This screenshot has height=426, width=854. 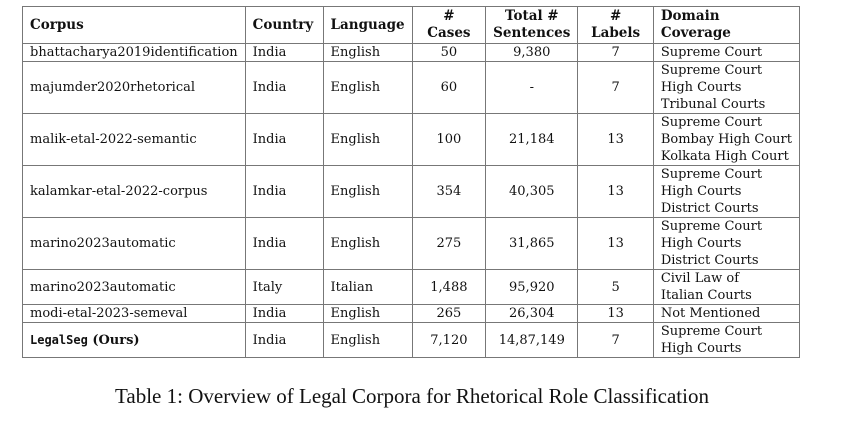 I want to click on header-labels: # Labels, so click(x=615, y=25).